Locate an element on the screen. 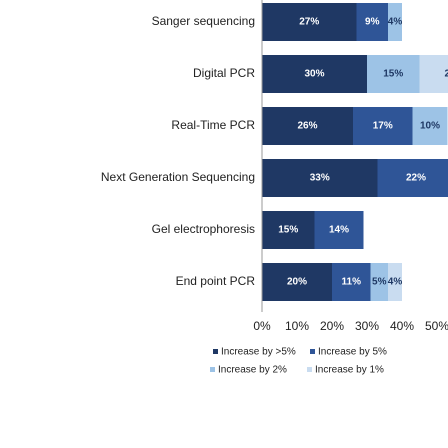 The image size is (448, 448). data-label: 27% is located at coordinates (309, 22).